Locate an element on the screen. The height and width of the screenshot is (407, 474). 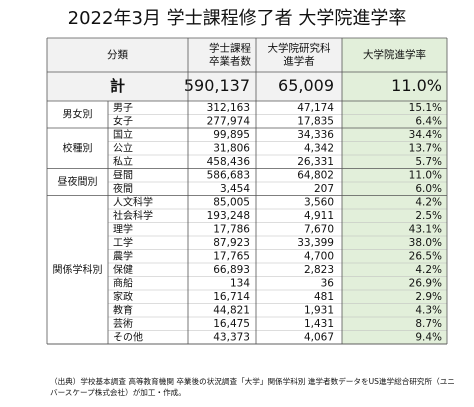
cell-value: 9.4% is located at coordinates (428, 337).